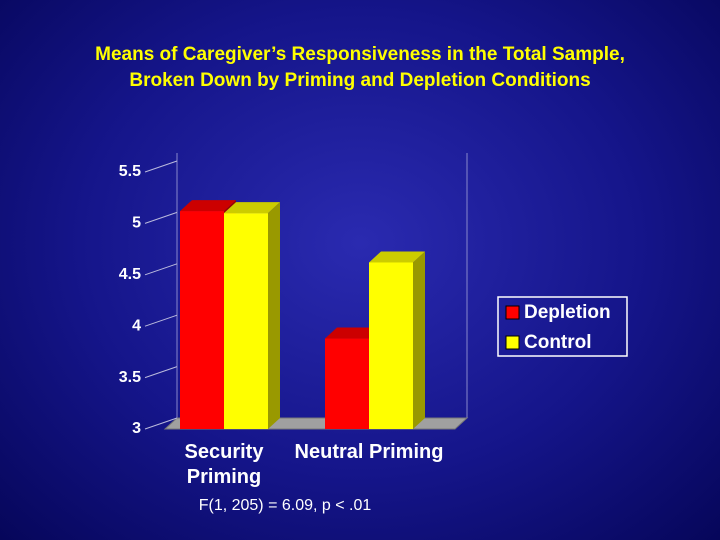  What do you see at coordinates (130, 377) in the screenshot?
I see `y-tick-label: 3.5` at bounding box center [130, 377].